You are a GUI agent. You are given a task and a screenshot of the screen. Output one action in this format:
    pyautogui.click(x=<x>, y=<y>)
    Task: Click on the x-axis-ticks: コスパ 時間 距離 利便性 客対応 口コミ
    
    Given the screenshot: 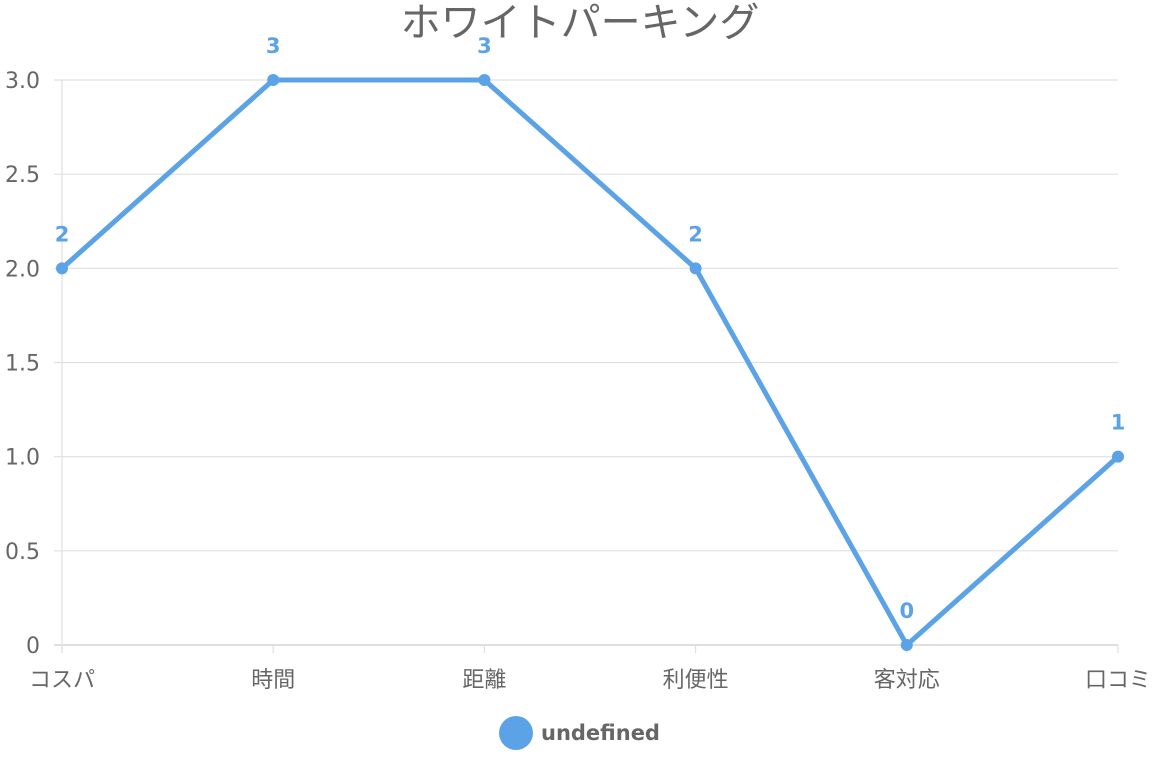 What is the action you would take?
    pyautogui.click(x=590, y=680)
    